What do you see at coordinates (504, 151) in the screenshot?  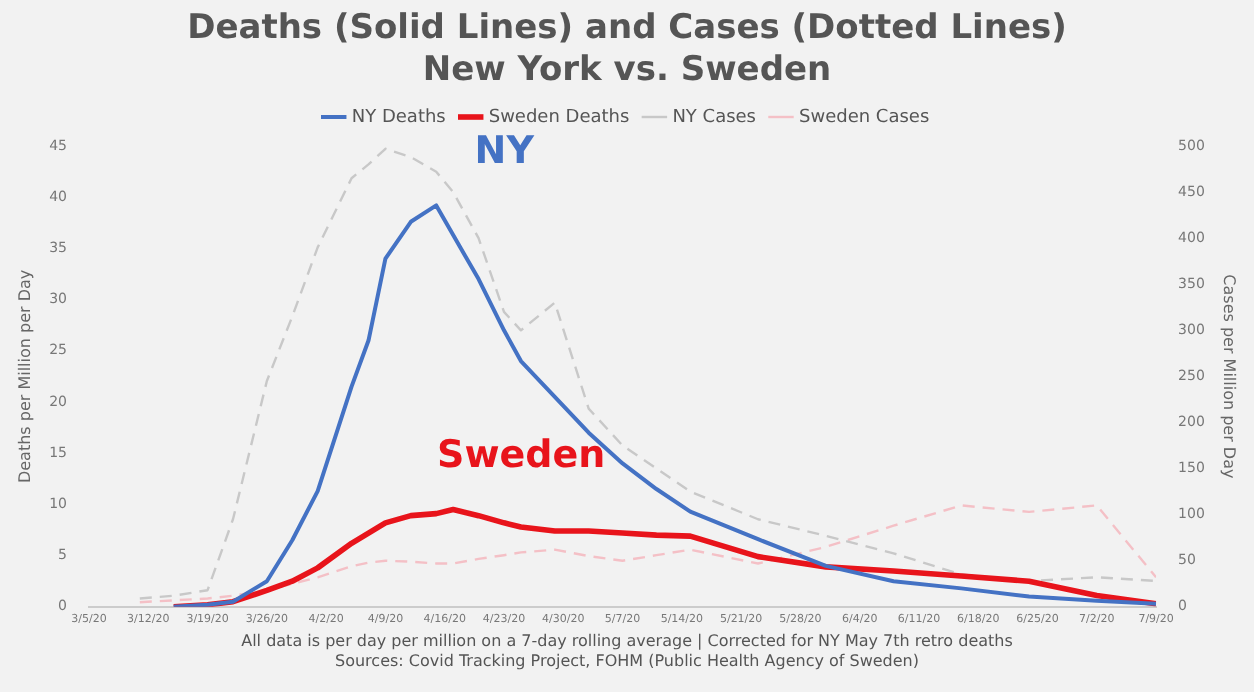 I see `annotation: NY` at bounding box center [504, 151].